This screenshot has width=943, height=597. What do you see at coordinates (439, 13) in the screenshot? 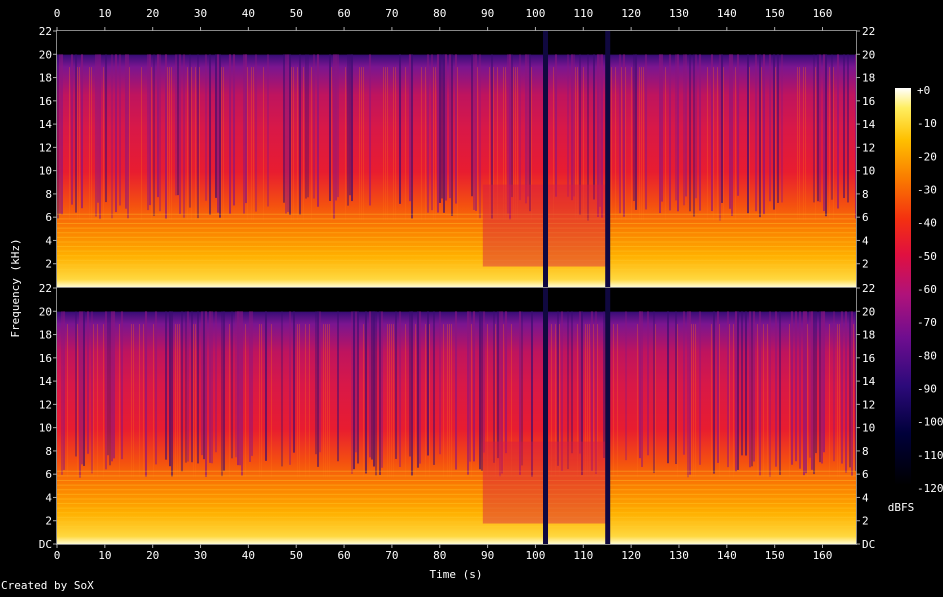
I see `x-tick-top: 80` at bounding box center [439, 13].